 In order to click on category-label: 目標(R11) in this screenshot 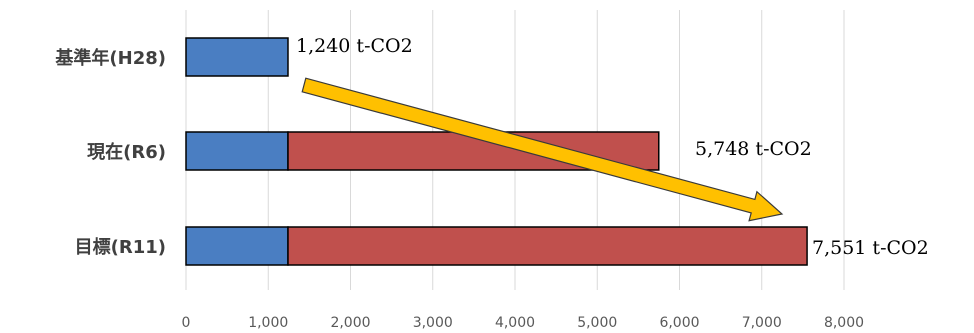, I will do `click(120, 247)`.